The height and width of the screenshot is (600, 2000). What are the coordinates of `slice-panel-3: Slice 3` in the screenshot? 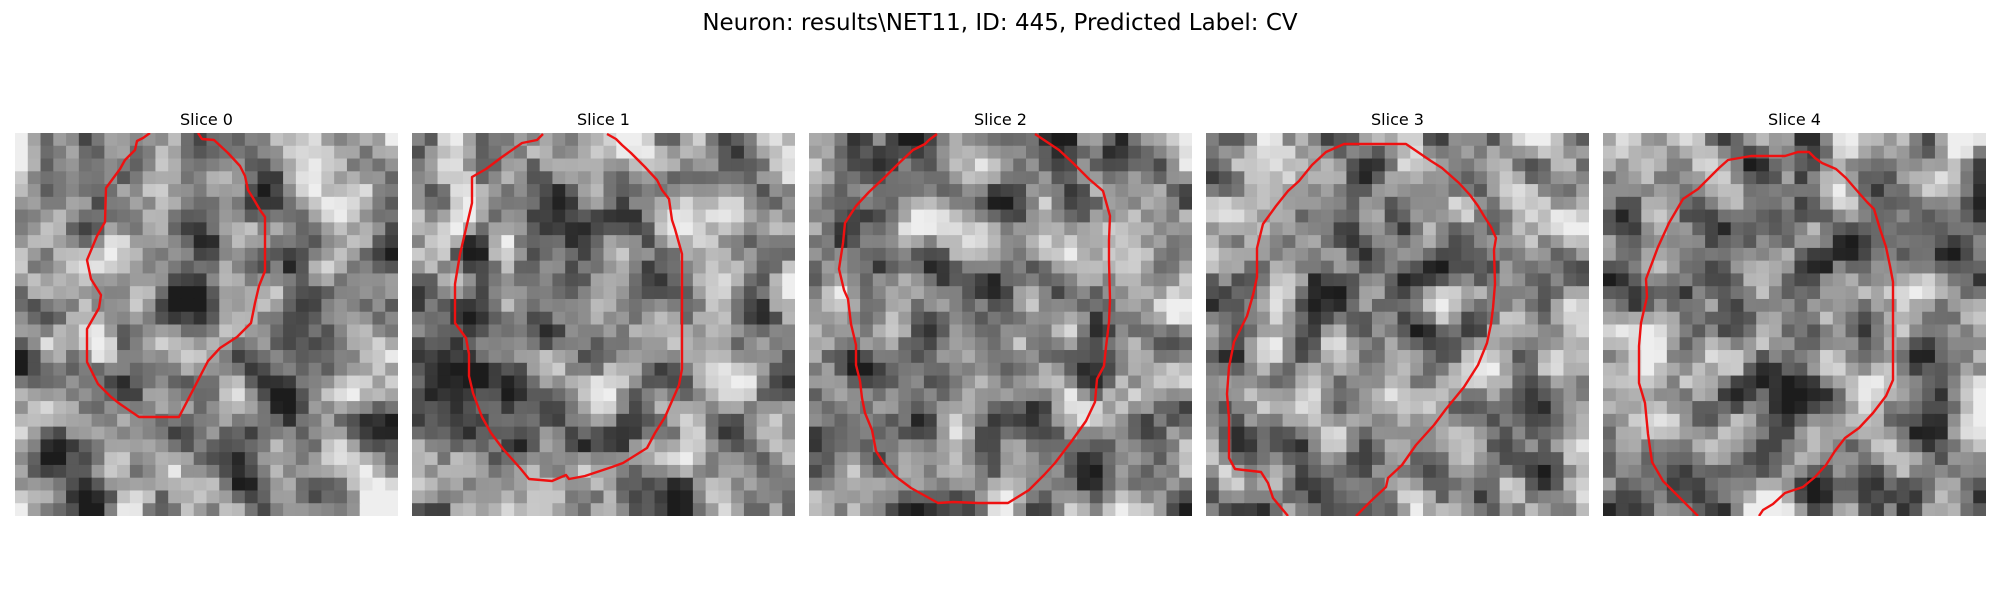 It's located at (1397, 311).